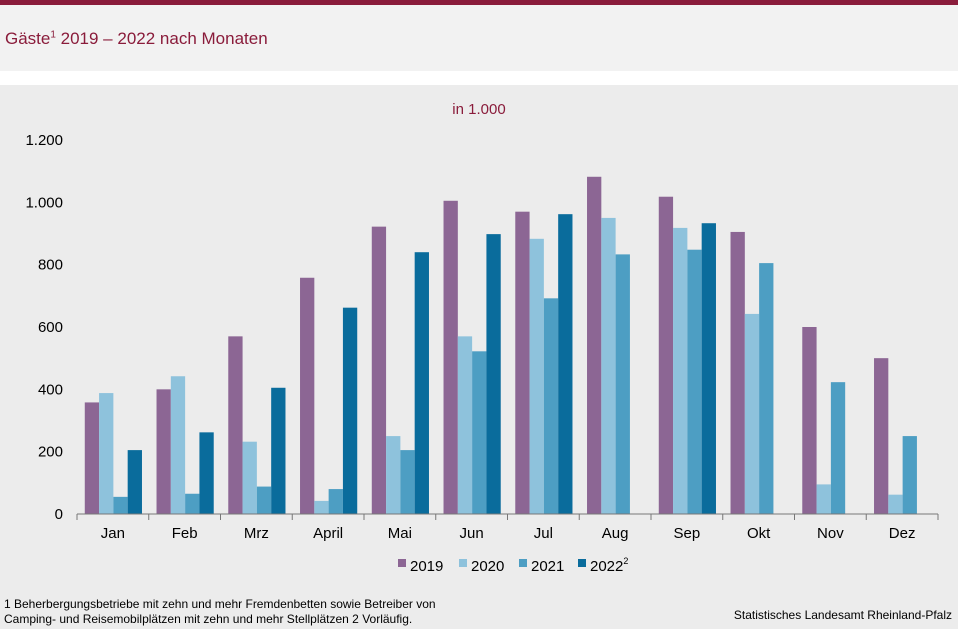 The width and height of the screenshot is (958, 629). Describe the element at coordinates (50, 389) in the screenshot. I see `y-tick-label: 400` at that location.